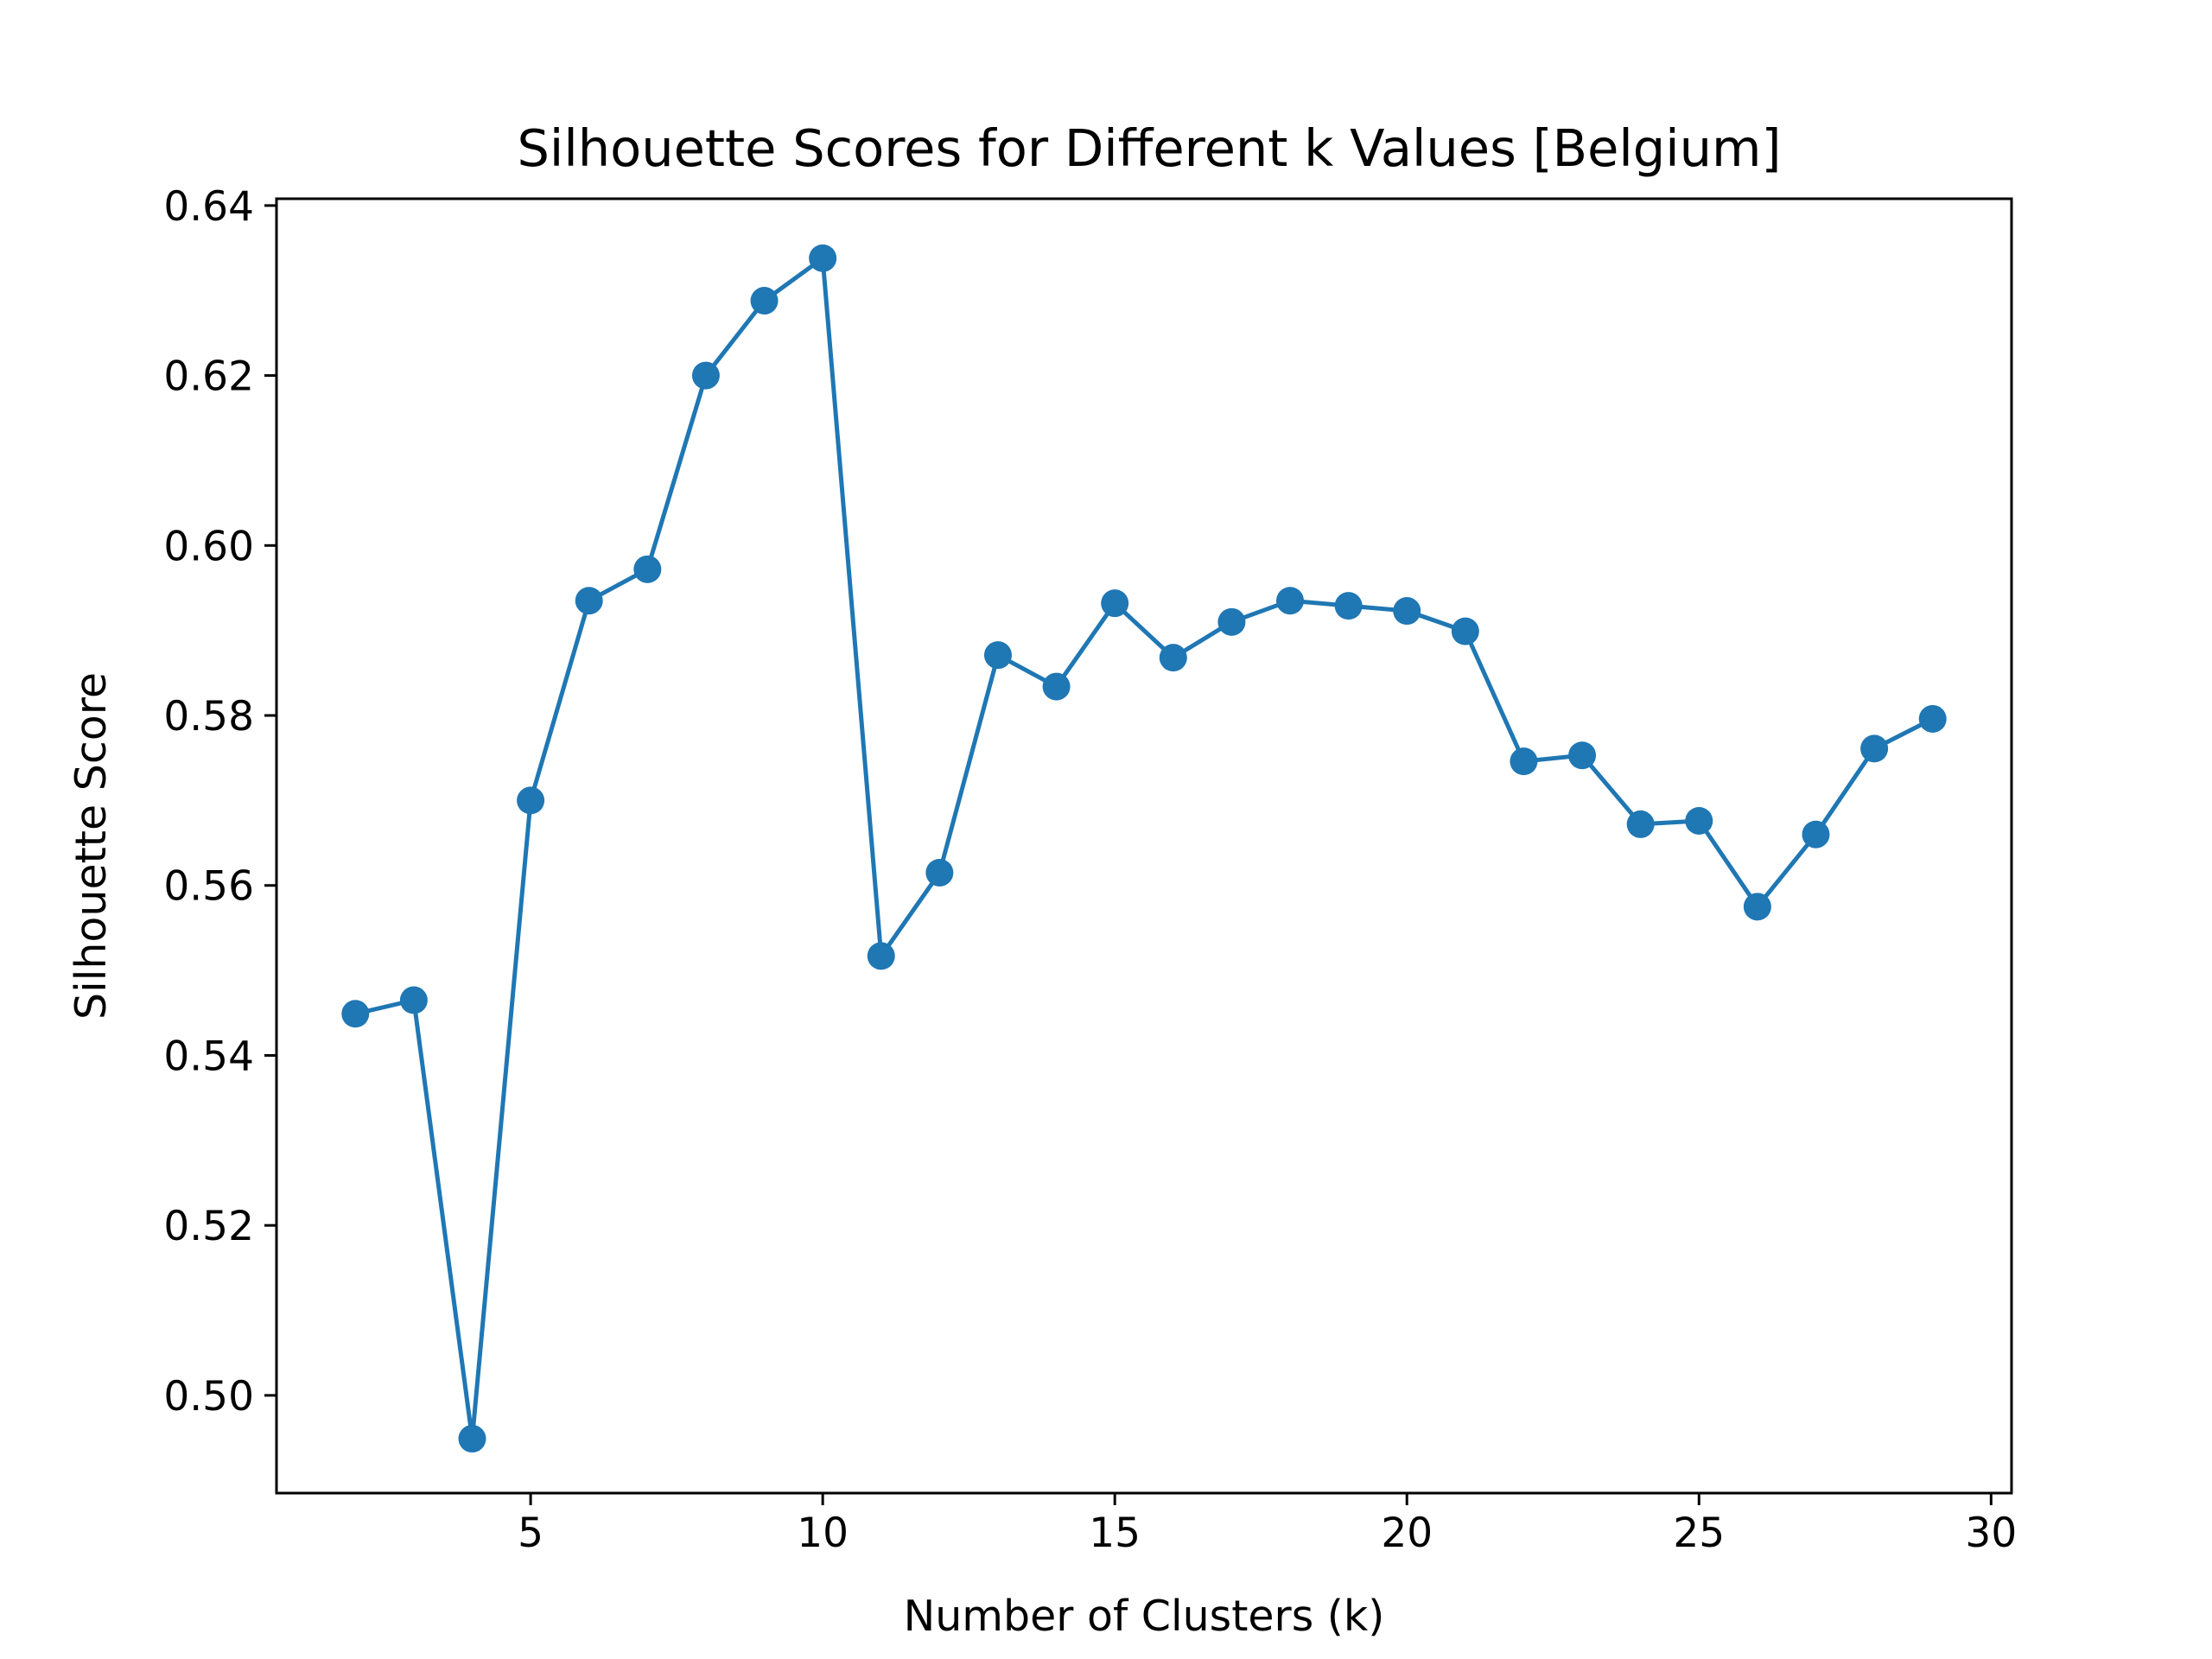 Image resolution: width=2212 pixels, height=1659 pixels. Describe the element at coordinates (91, 846) in the screenshot. I see `y-axis-label: Silhouette Score` at that location.